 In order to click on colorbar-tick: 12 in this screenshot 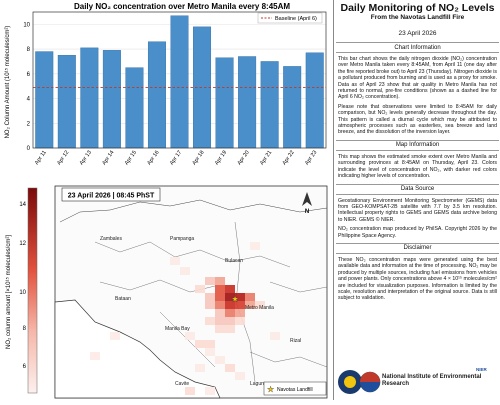, I will do `click(22, 244)`.